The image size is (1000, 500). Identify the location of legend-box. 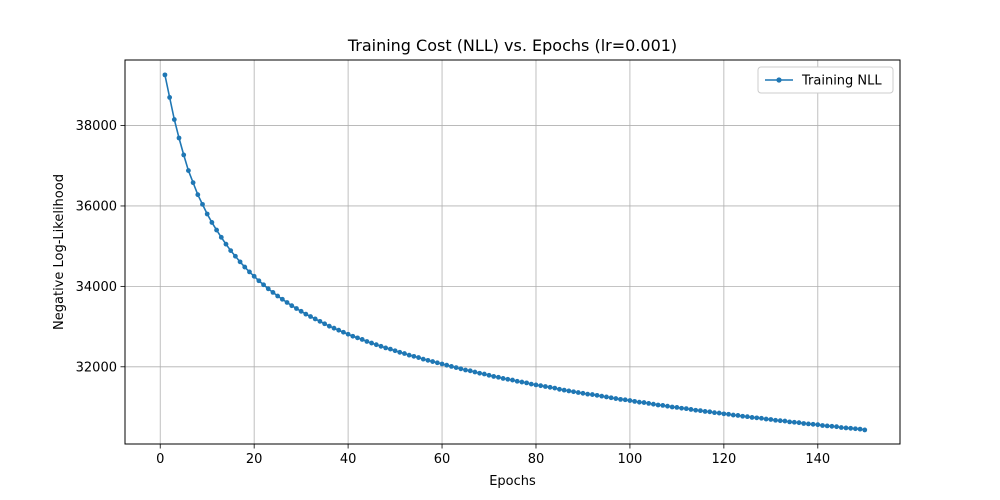
(825, 80).